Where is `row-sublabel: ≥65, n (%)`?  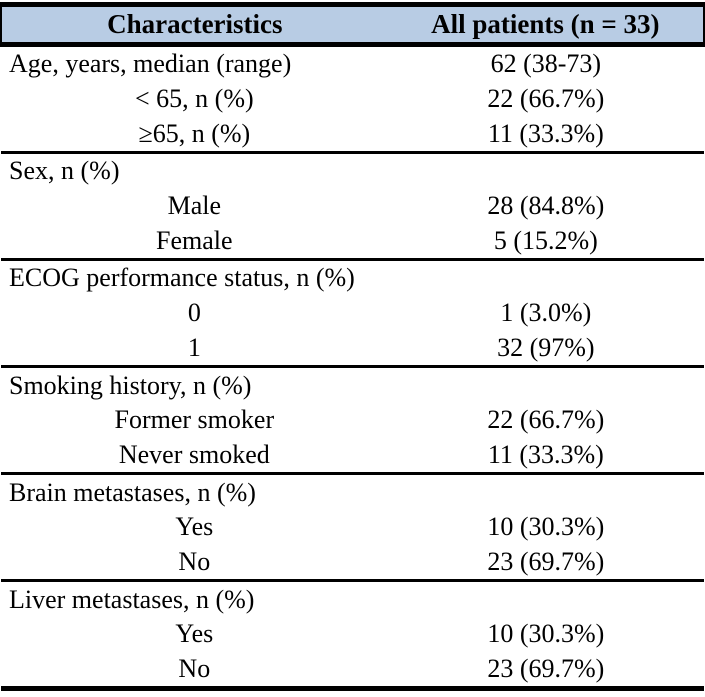 row-sublabel: ≥65, n (%) is located at coordinates (194, 133).